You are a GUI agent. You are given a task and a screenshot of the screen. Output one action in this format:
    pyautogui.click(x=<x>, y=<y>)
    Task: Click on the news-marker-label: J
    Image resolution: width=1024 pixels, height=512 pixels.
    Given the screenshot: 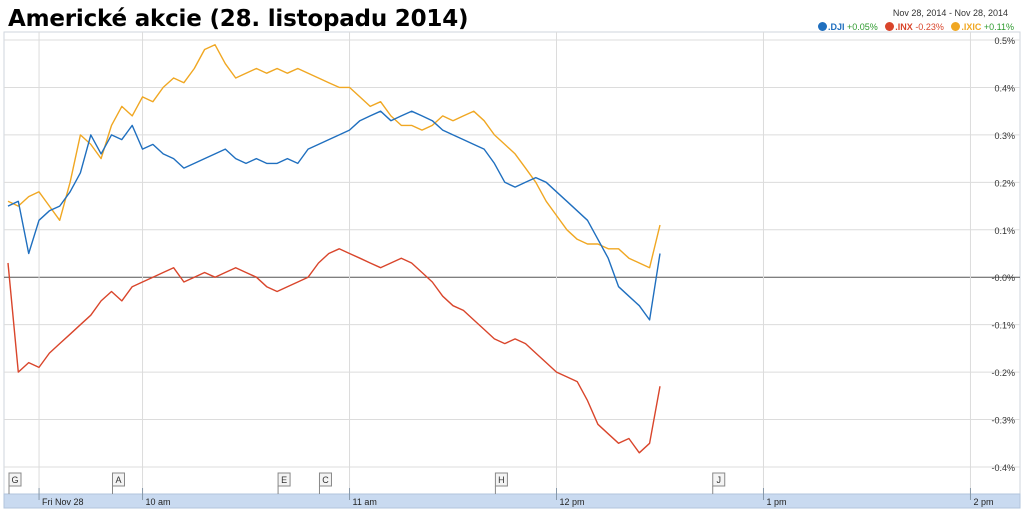 What is the action you would take?
    pyautogui.click(x=718, y=480)
    